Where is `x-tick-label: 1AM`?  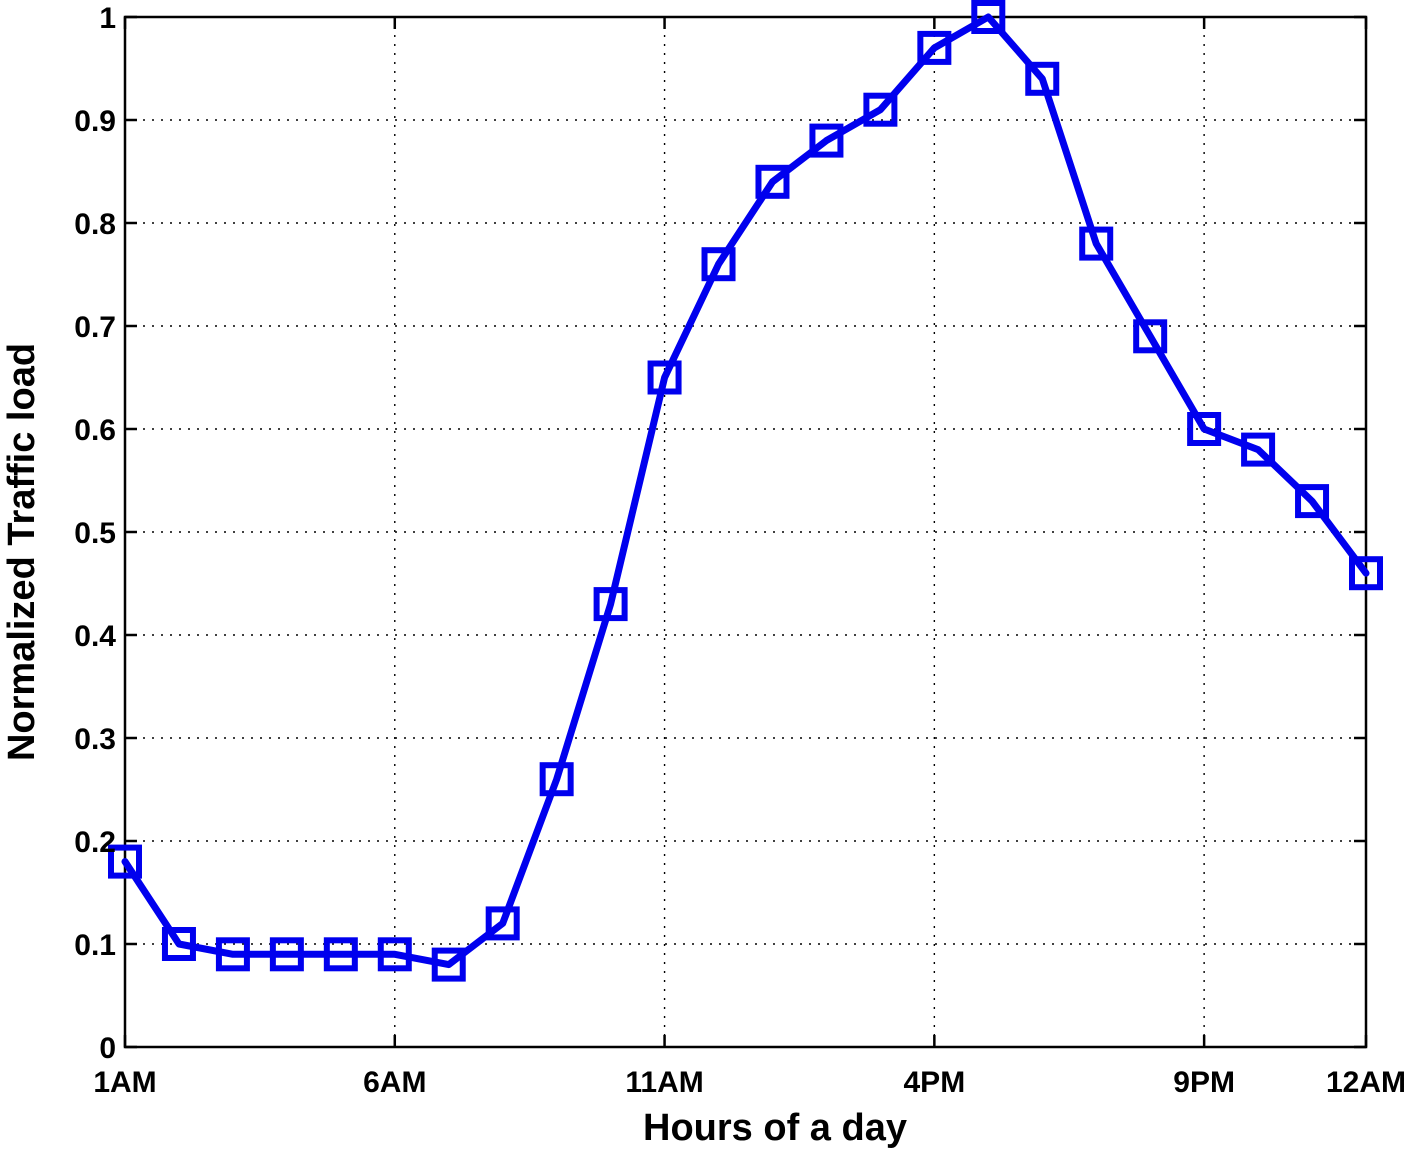 x-tick-label: 1AM is located at coordinates (124, 1082).